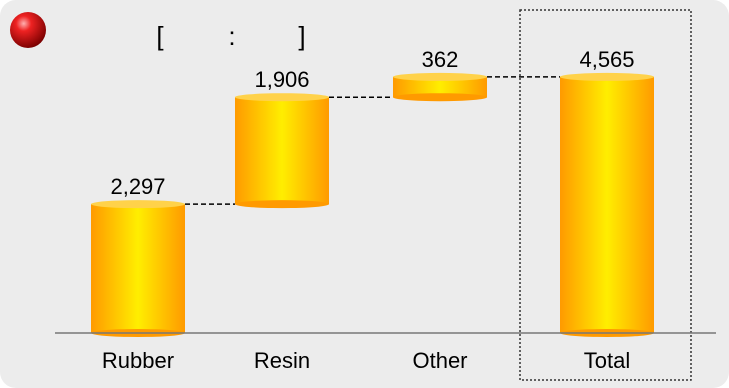 This screenshot has height=388, width=729. I want to click on header-bracket-open: [, so click(160, 36).